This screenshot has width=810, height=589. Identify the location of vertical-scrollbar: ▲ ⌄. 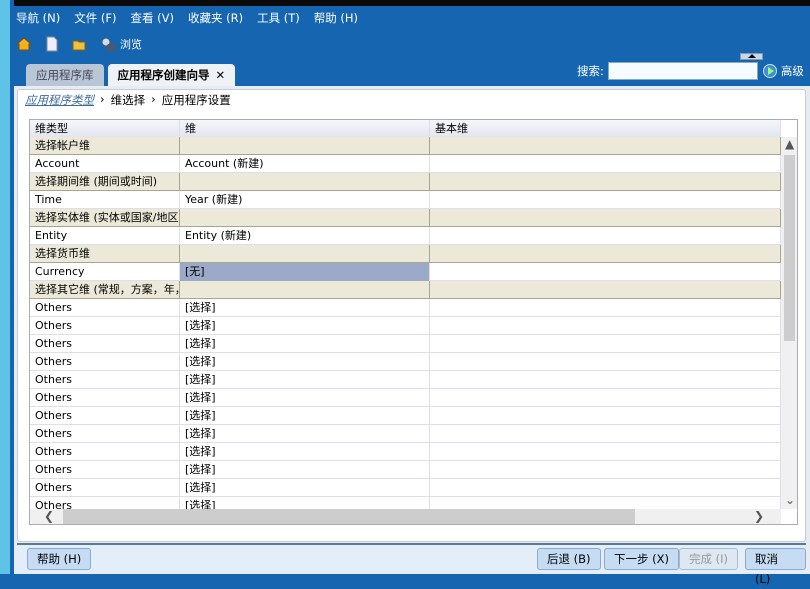
(789, 323).